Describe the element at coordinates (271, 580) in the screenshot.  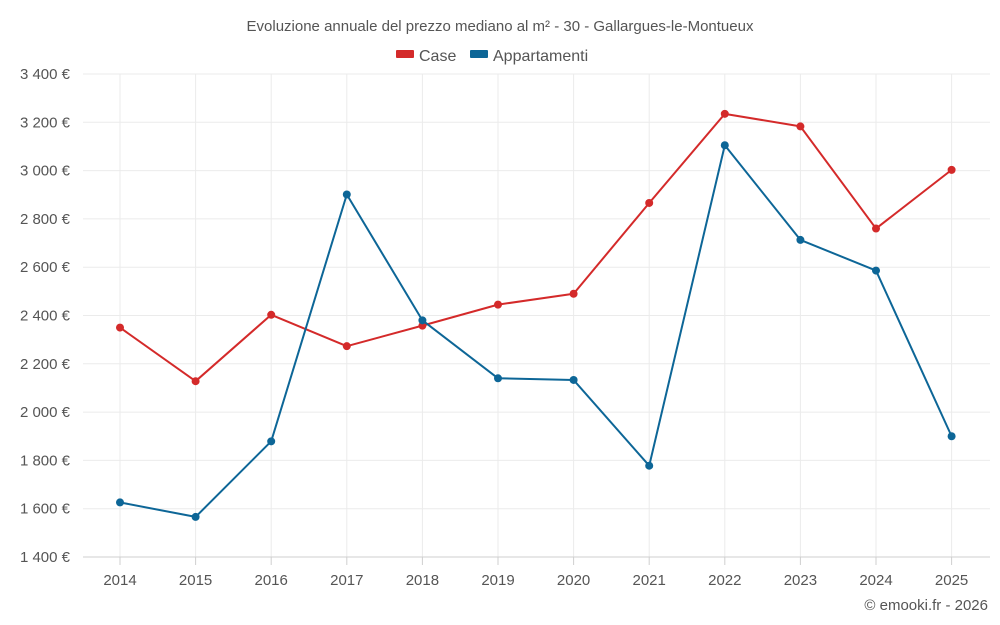
I see `x-tick-label: 2016` at that location.